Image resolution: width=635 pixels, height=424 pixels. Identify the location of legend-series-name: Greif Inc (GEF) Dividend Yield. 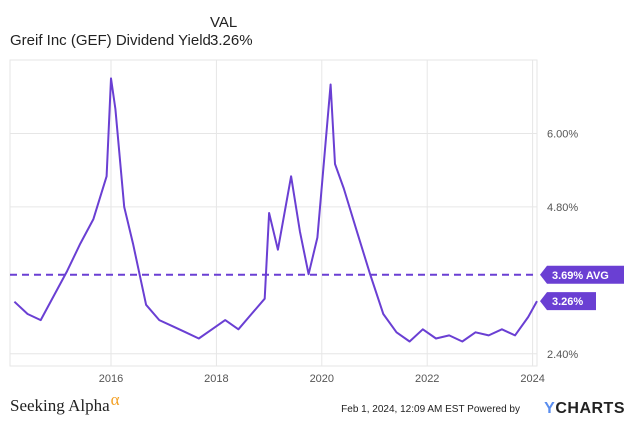
(110, 40).